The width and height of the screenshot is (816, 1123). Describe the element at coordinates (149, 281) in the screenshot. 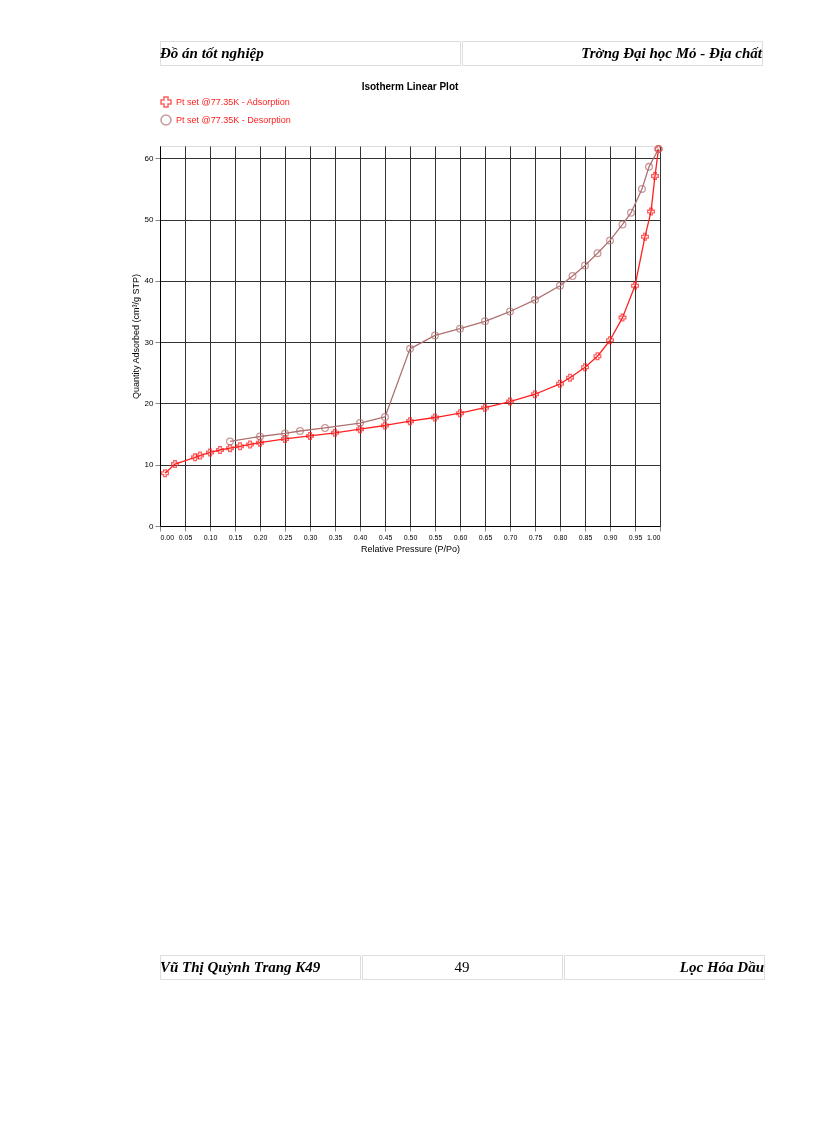

I see `y-tick-label: 40` at that location.